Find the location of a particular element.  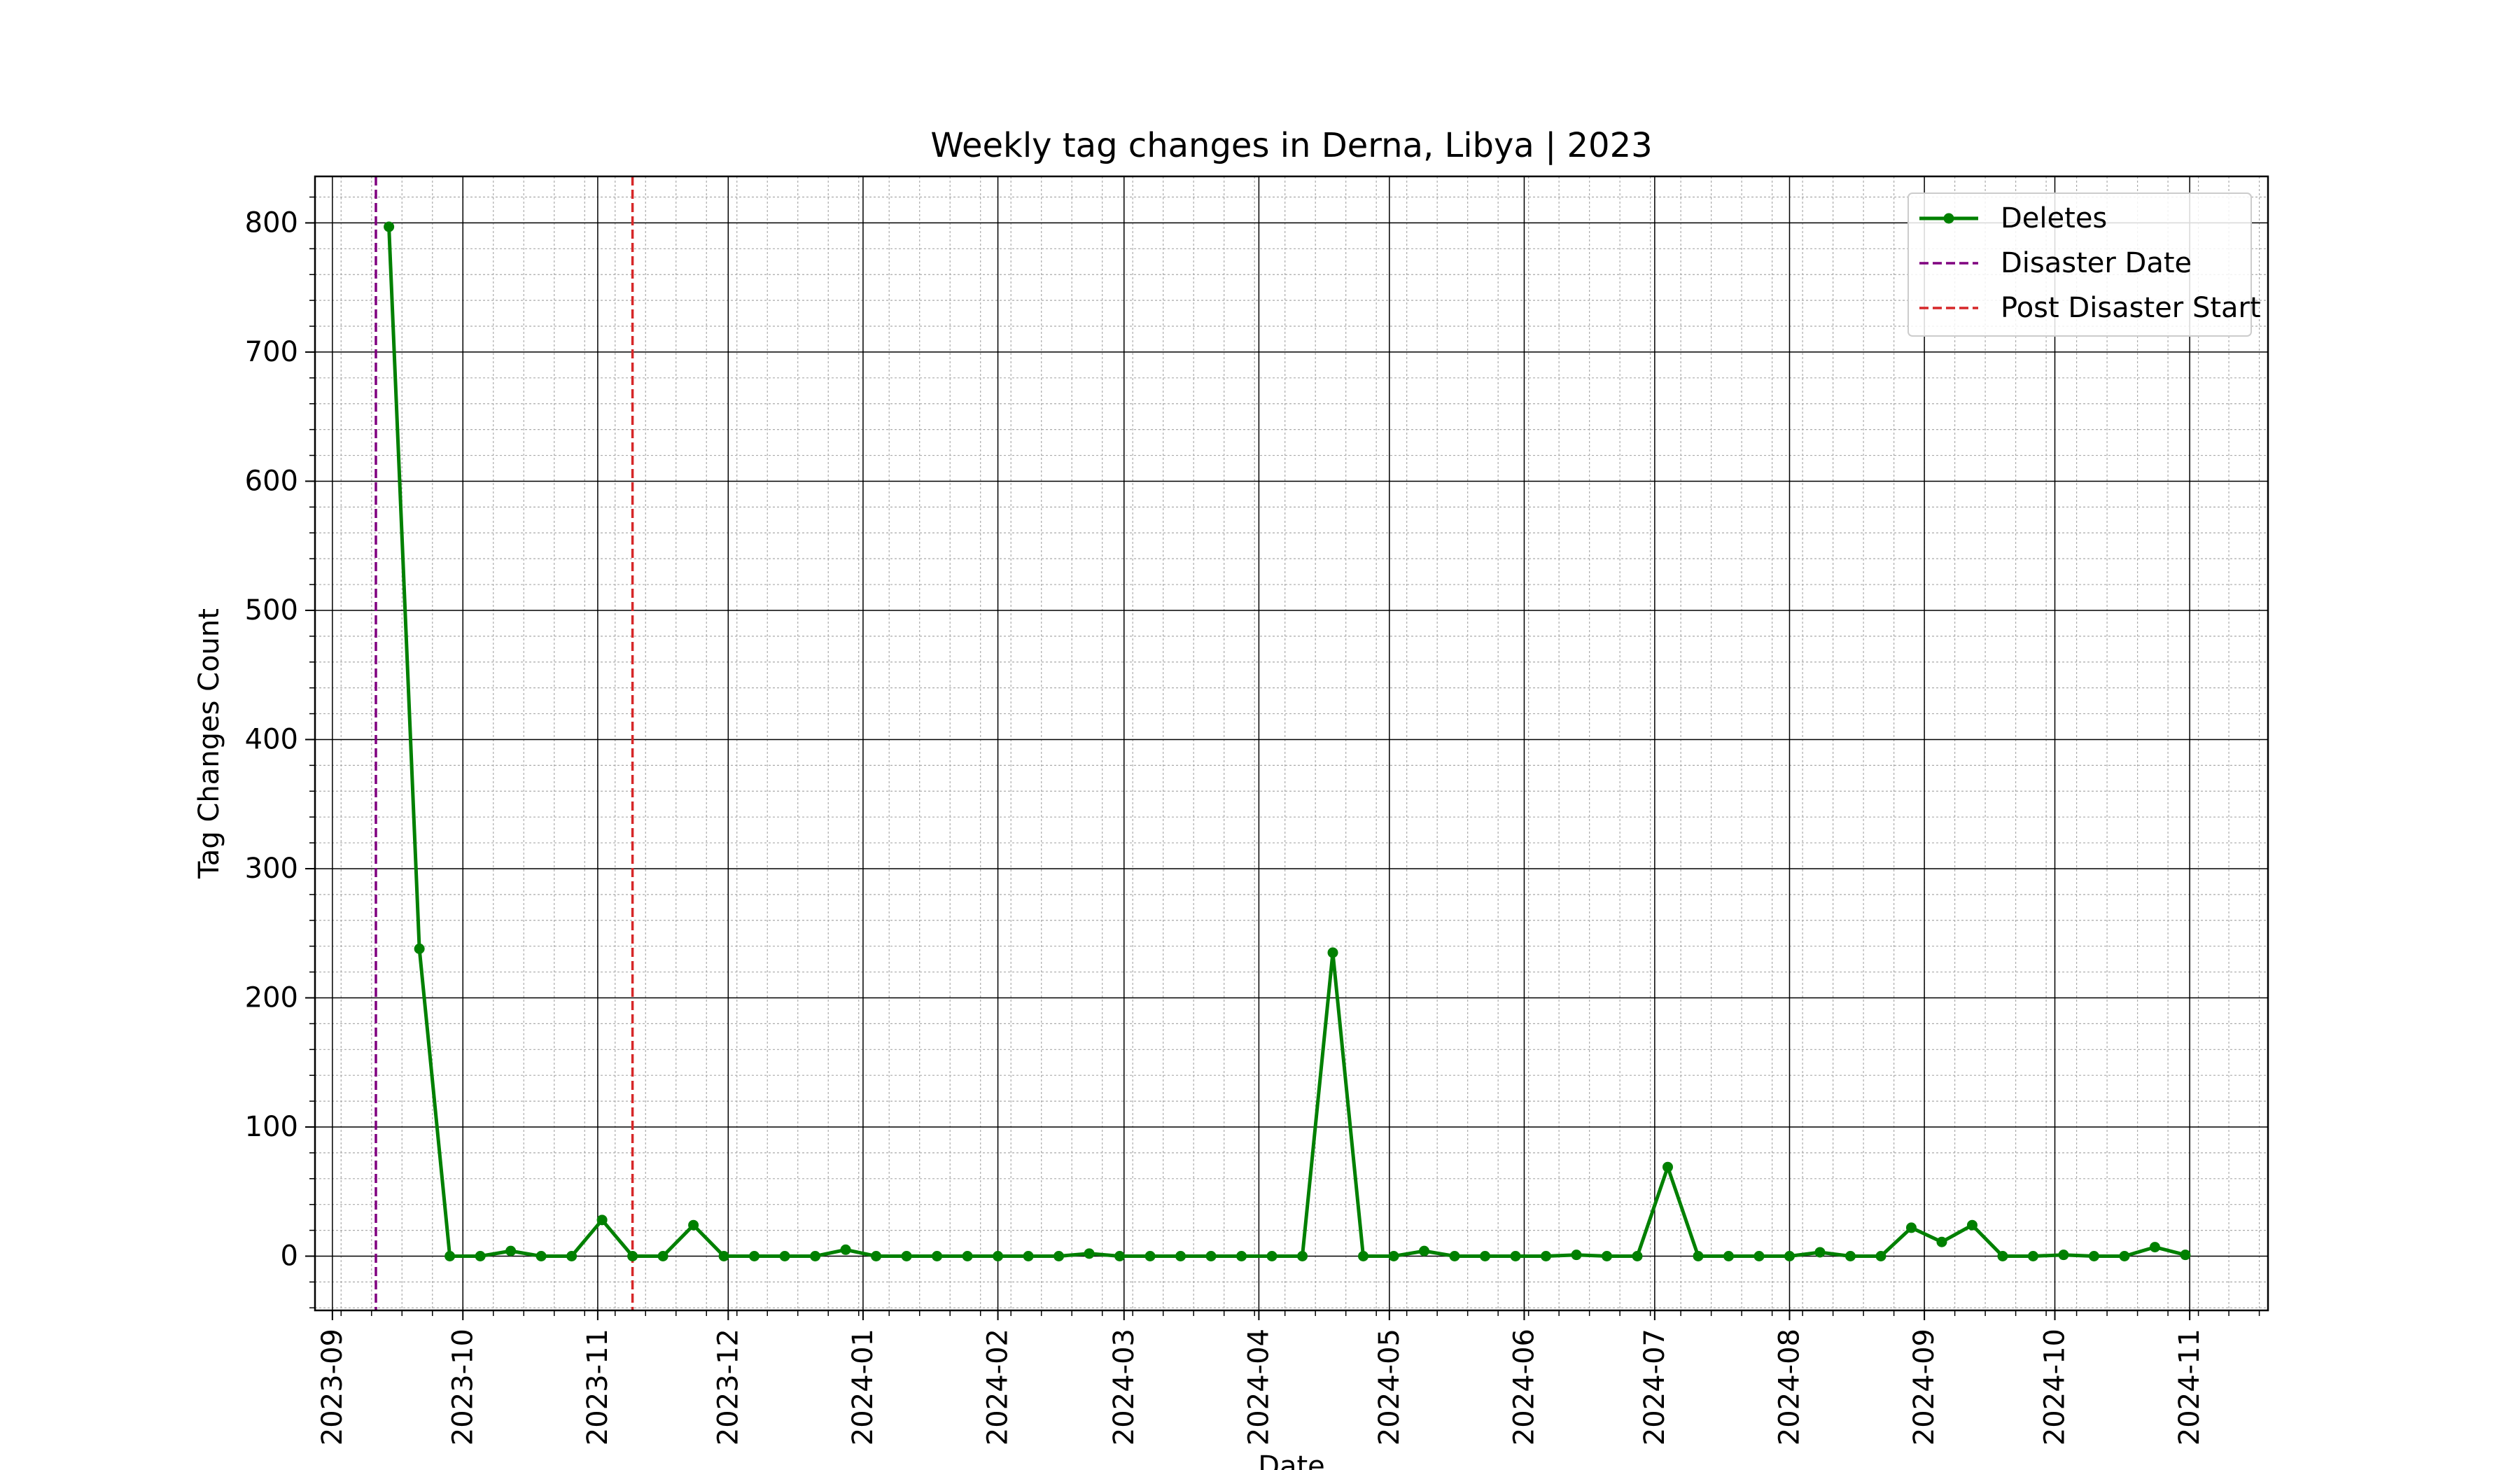

y-tick-label: 100 is located at coordinates (271, 1127).